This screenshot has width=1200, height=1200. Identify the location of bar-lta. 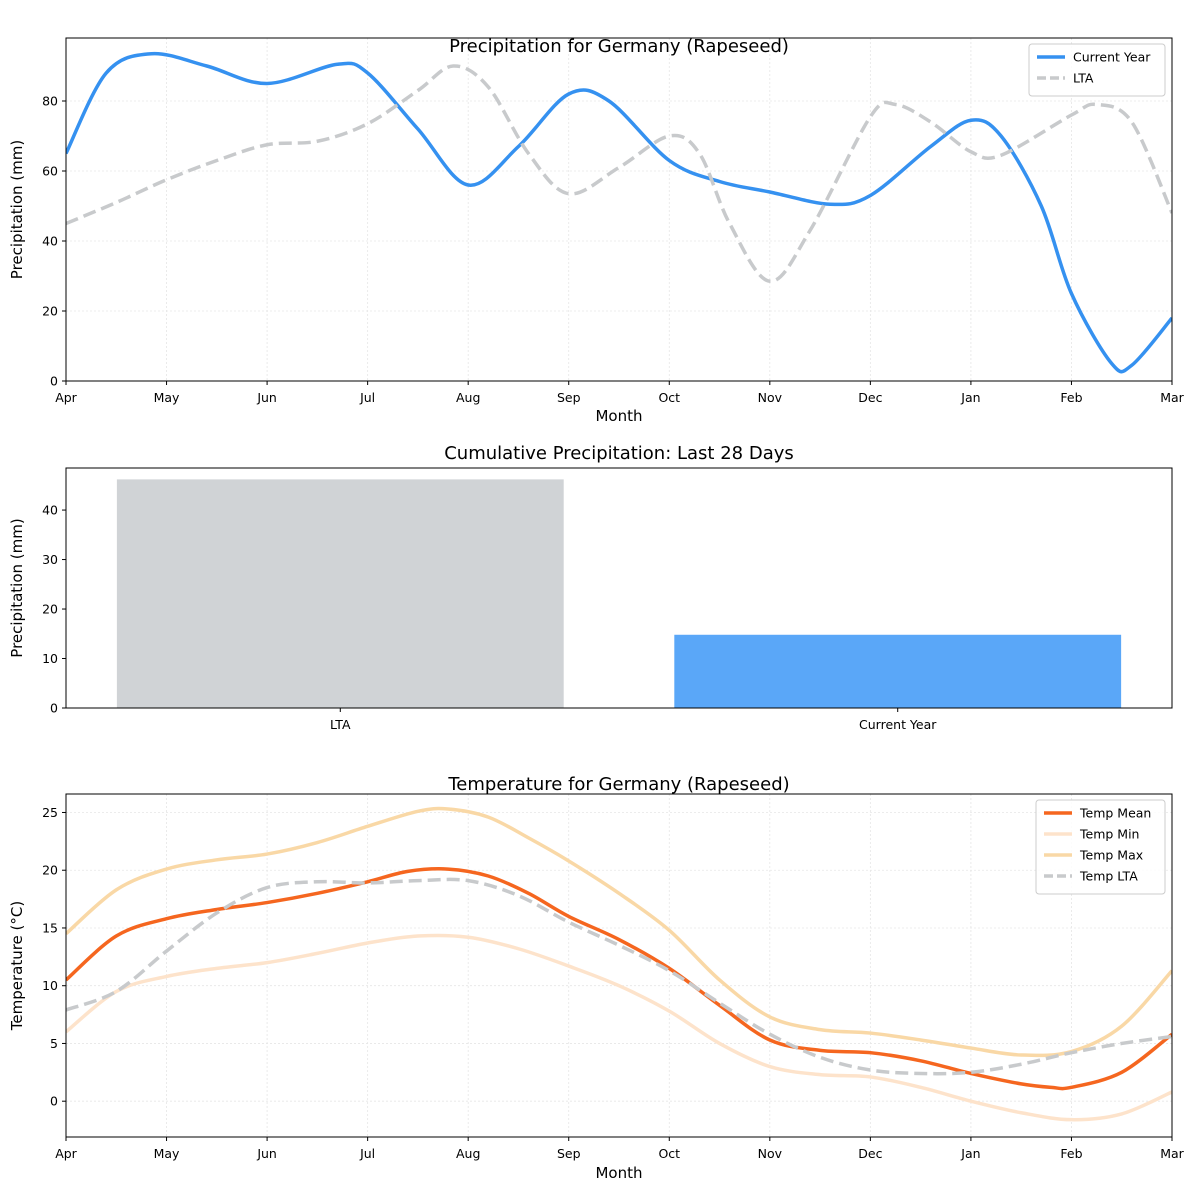
(340, 593).